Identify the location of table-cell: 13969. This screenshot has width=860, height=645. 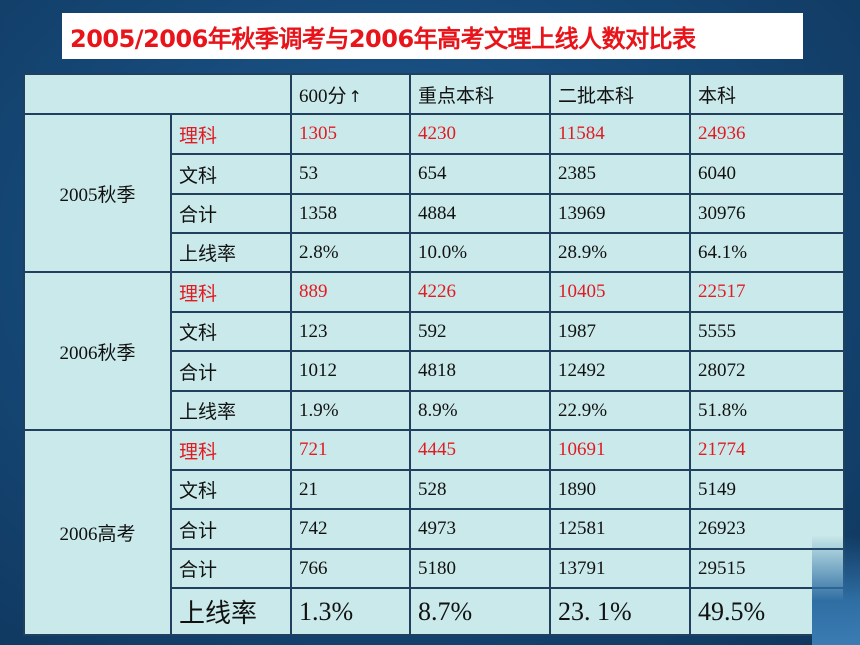
(620, 213).